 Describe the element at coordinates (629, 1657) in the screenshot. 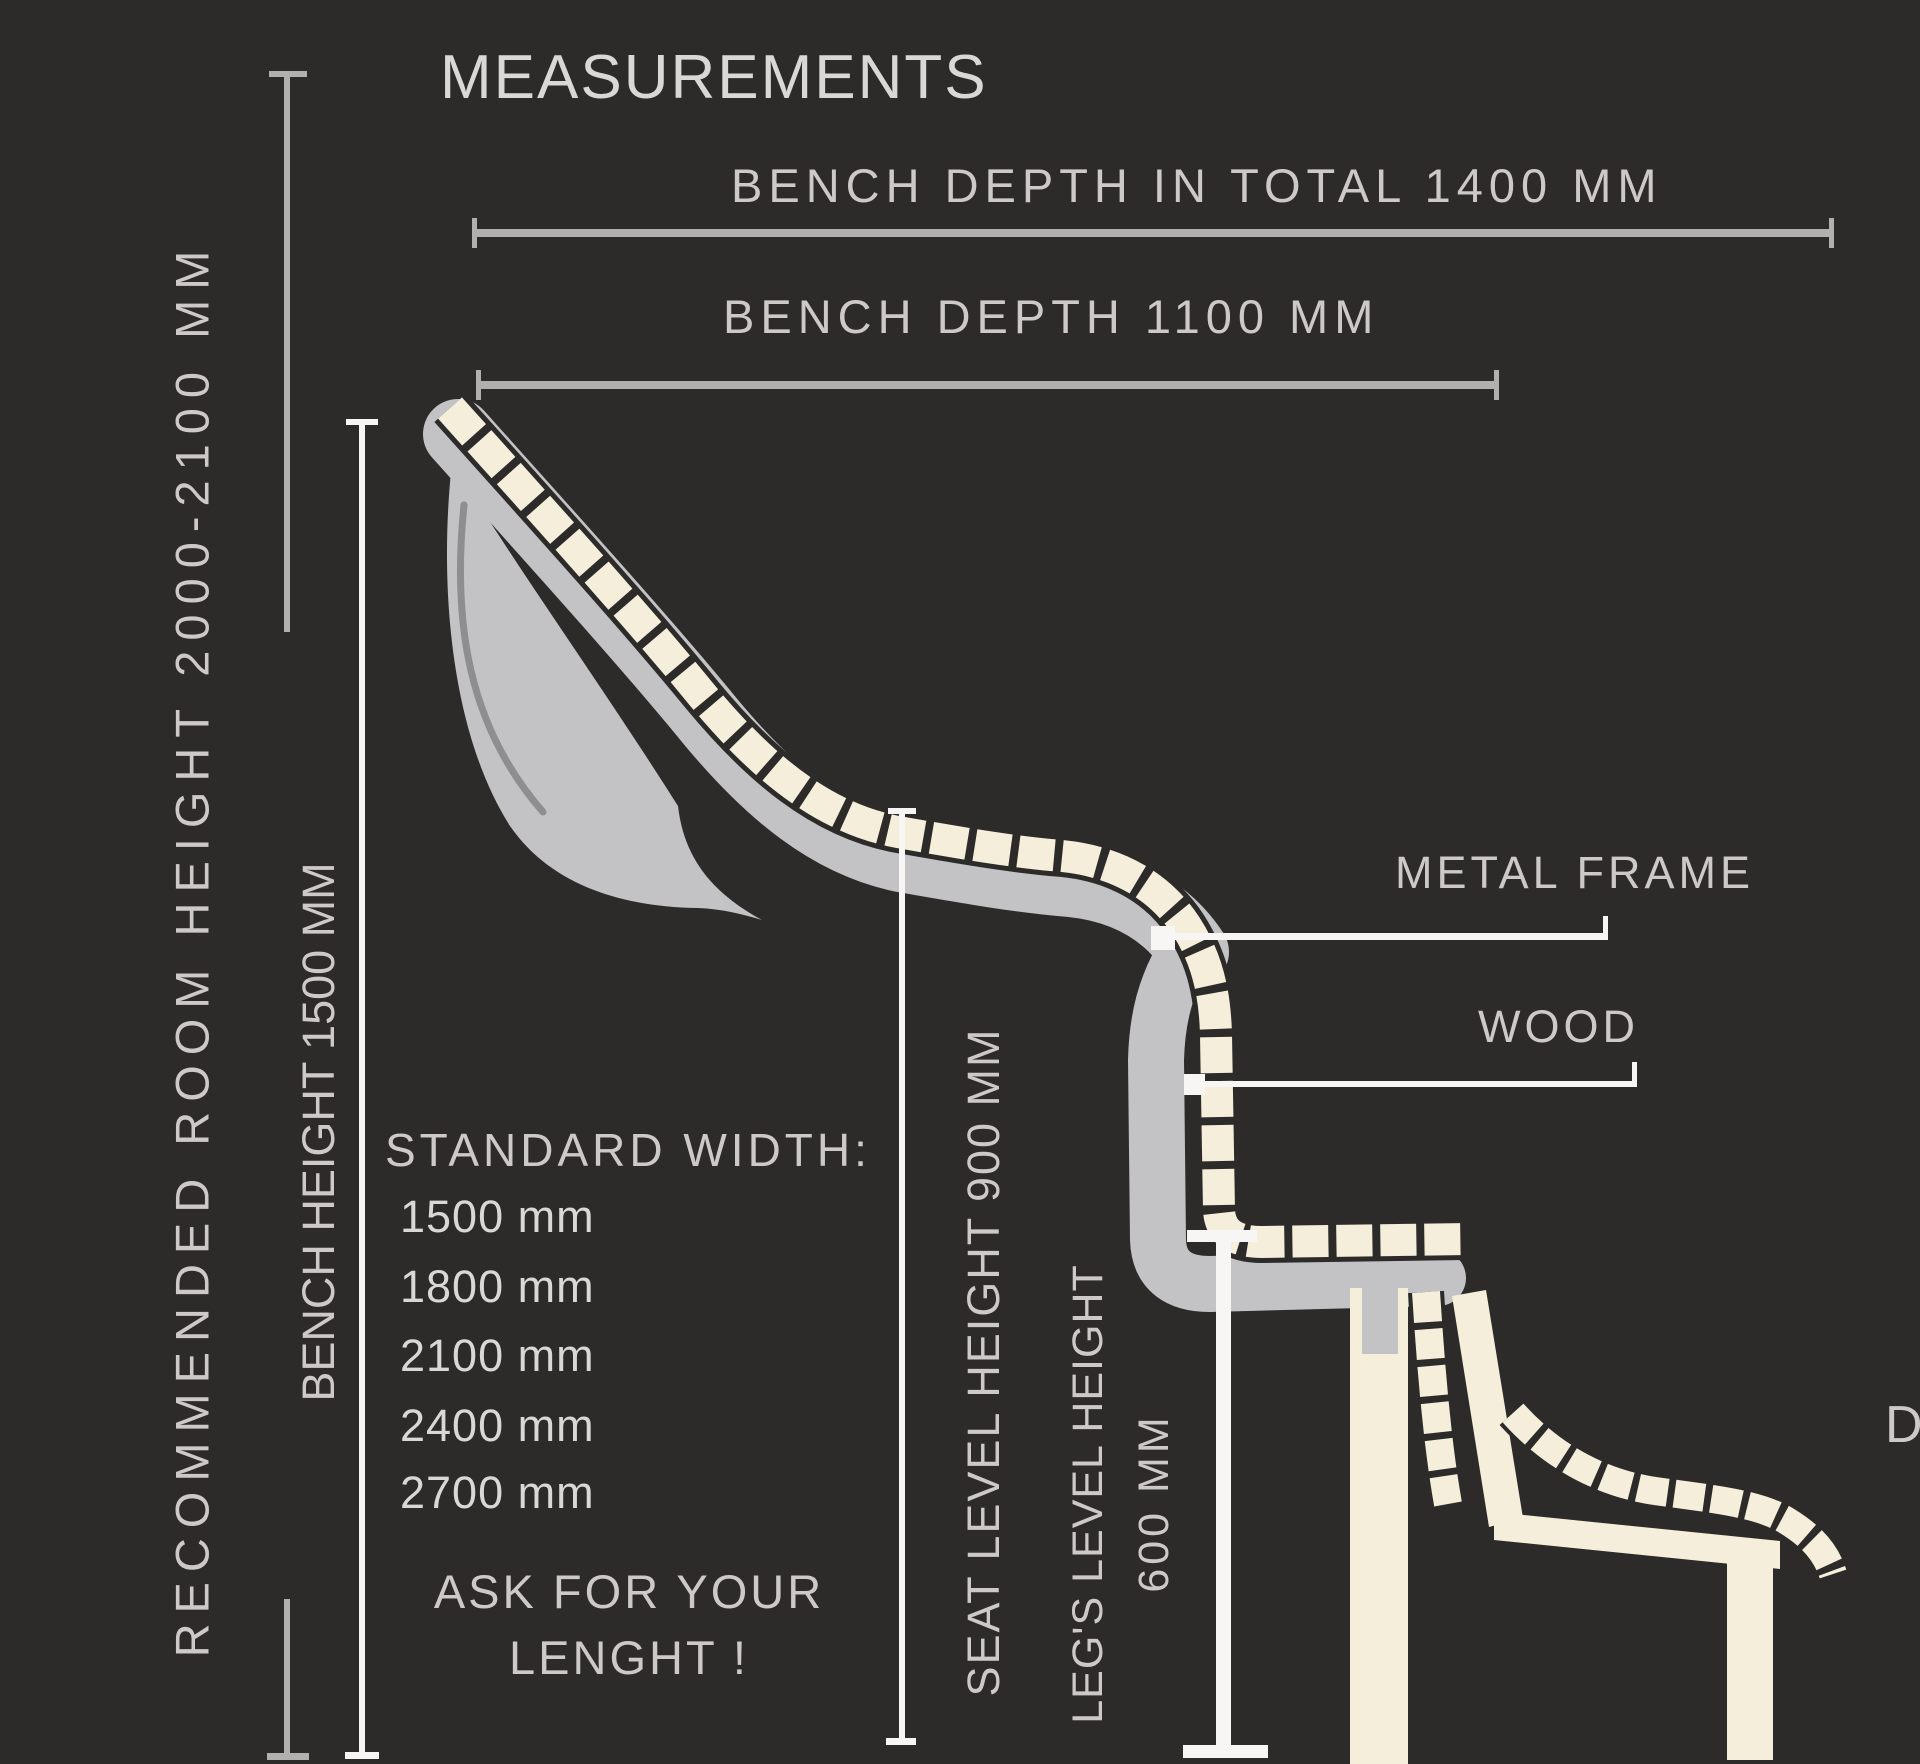

I see `cta-line2: LENGHT !` at that location.